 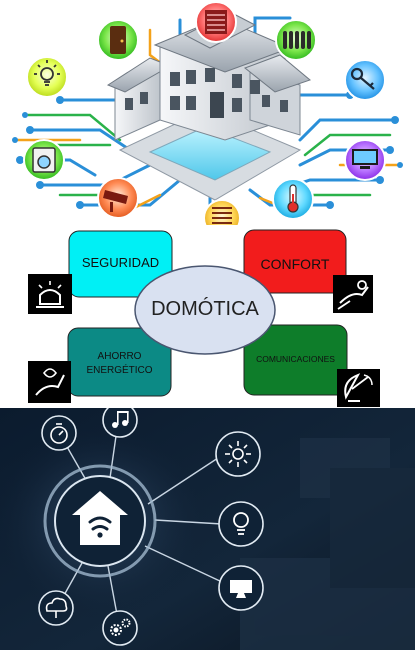 I want to click on security-camera-icon, so click(x=115, y=201).